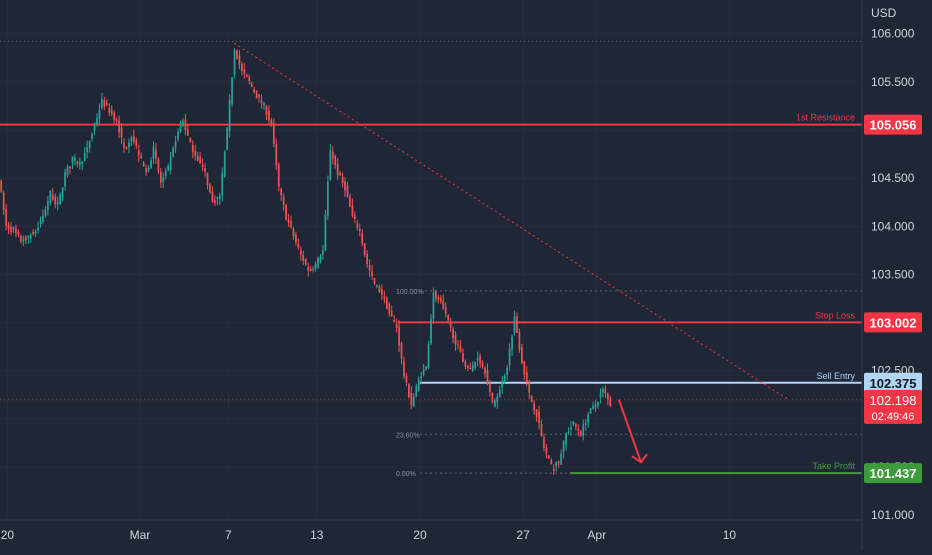 This screenshot has height=555, width=932. I want to click on time-tick-label: 13, so click(317, 535).